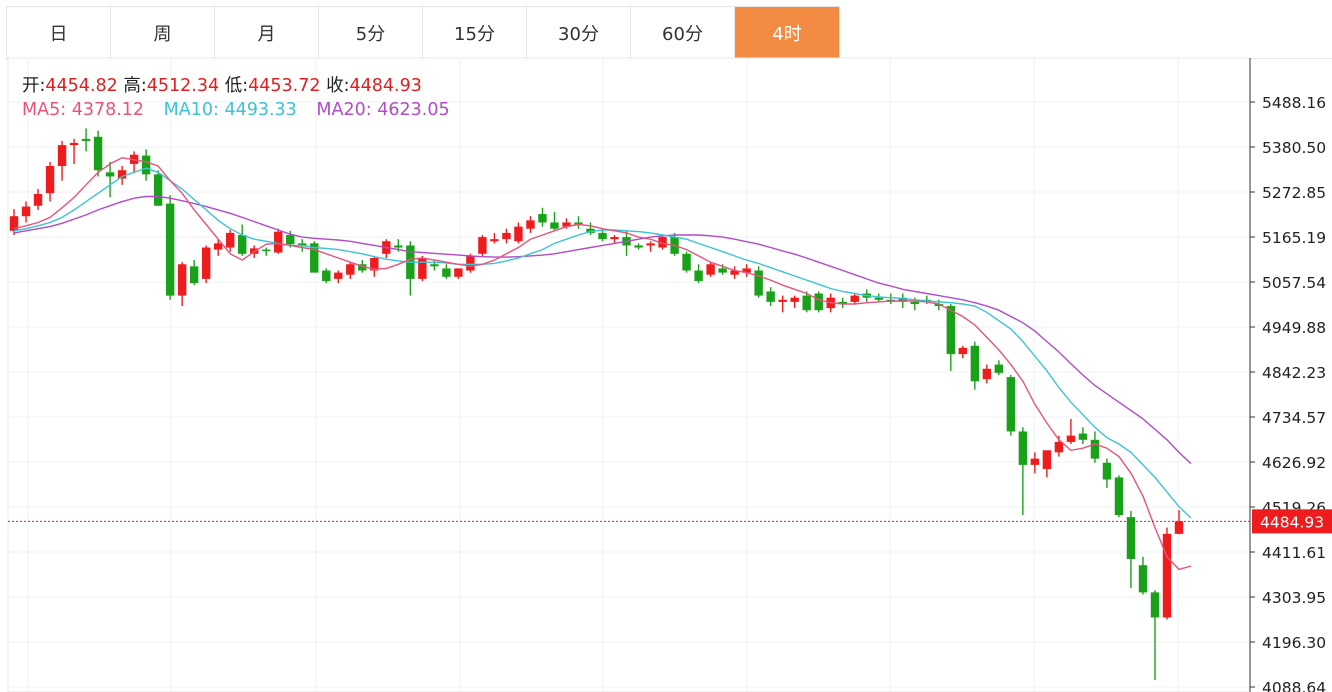 This screenshot has width=1332, height=692. I want to click on ohlc-readout: 开:4454.82 高:4512.34 低:4453.72 收:4484.93, so click(222, 84).